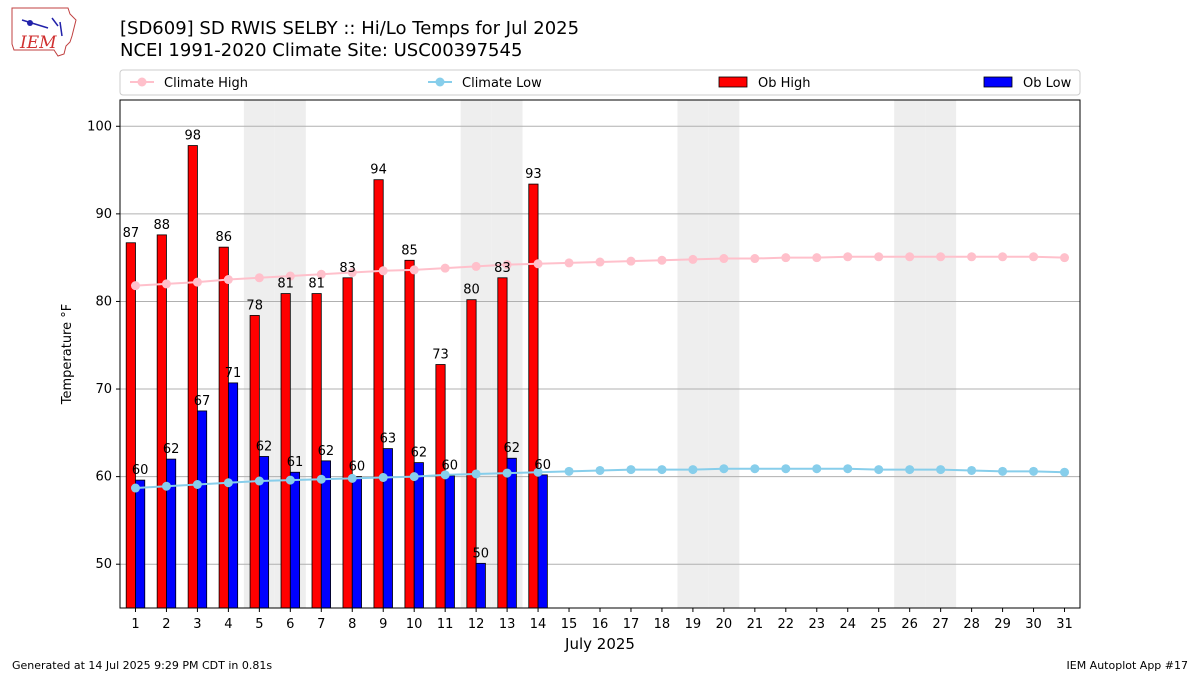  I want to click on xtick-label-11: 11, so click(445, 624).